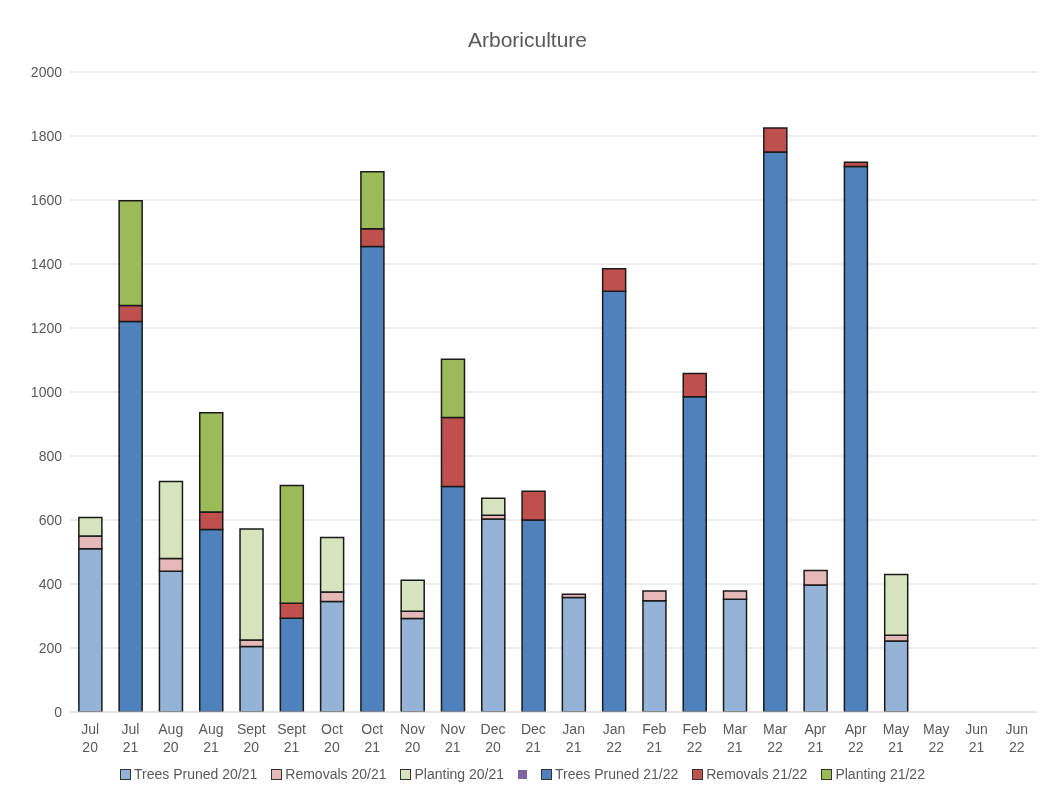  What do you see at coordinates (336, 774) in the screenshot?
I see `legend-label: Removals 20/21` at bounding box center [336, 774].